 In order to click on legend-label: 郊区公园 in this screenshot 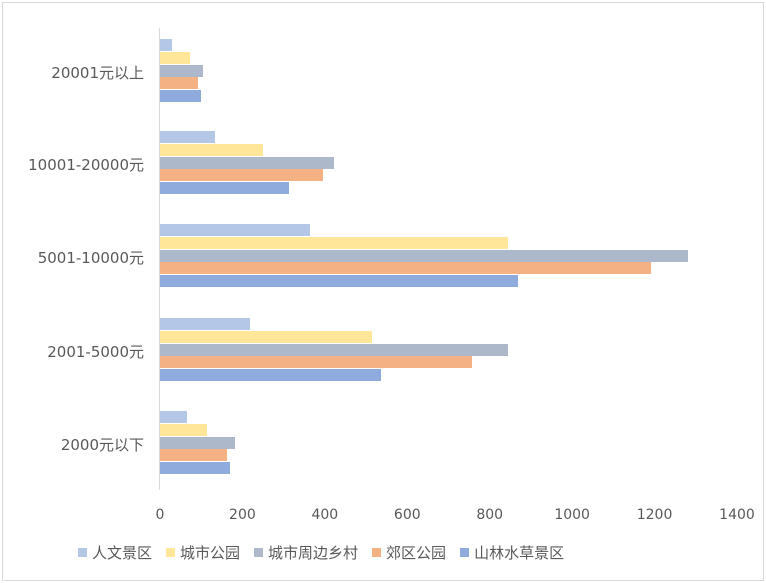, I will do `click(416, 553)`.